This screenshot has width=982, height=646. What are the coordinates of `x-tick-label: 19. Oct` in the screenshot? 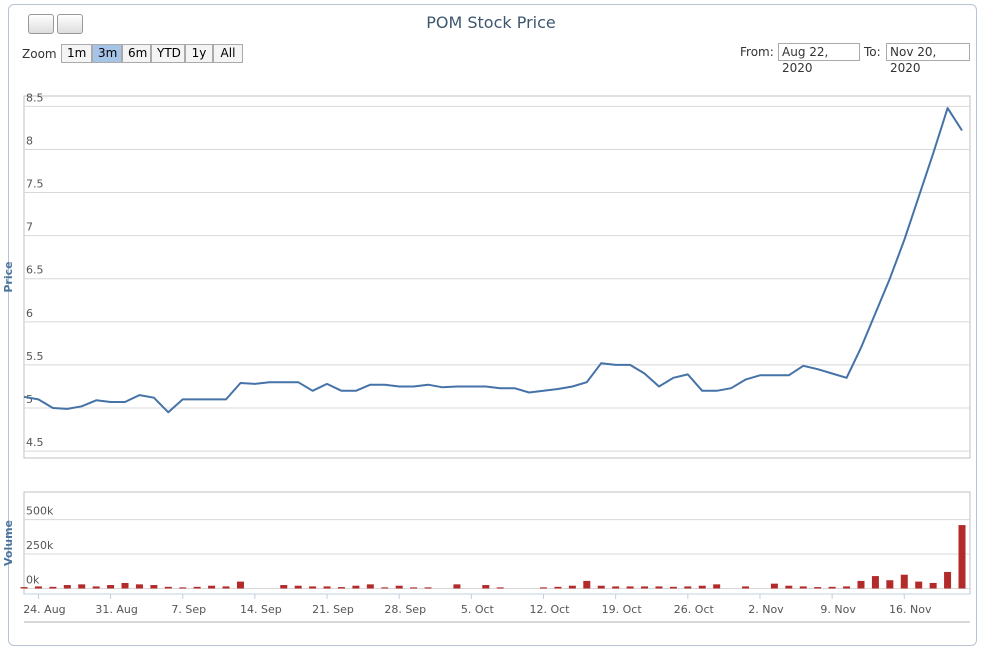 It's located at (622, 609).